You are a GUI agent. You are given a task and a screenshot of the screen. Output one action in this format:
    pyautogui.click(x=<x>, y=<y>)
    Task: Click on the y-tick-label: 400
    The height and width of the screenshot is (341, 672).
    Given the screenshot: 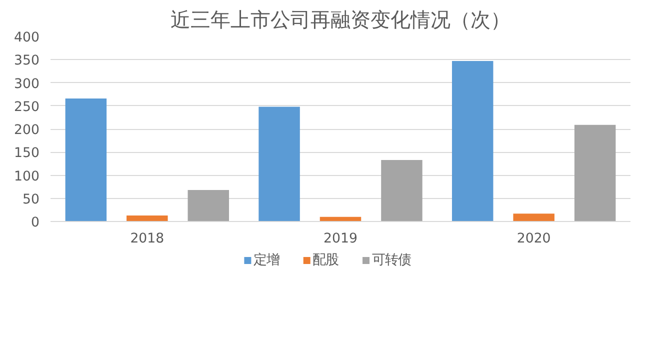 What is the action you would take?
    pyautogui.click(x=27, y=38)
    